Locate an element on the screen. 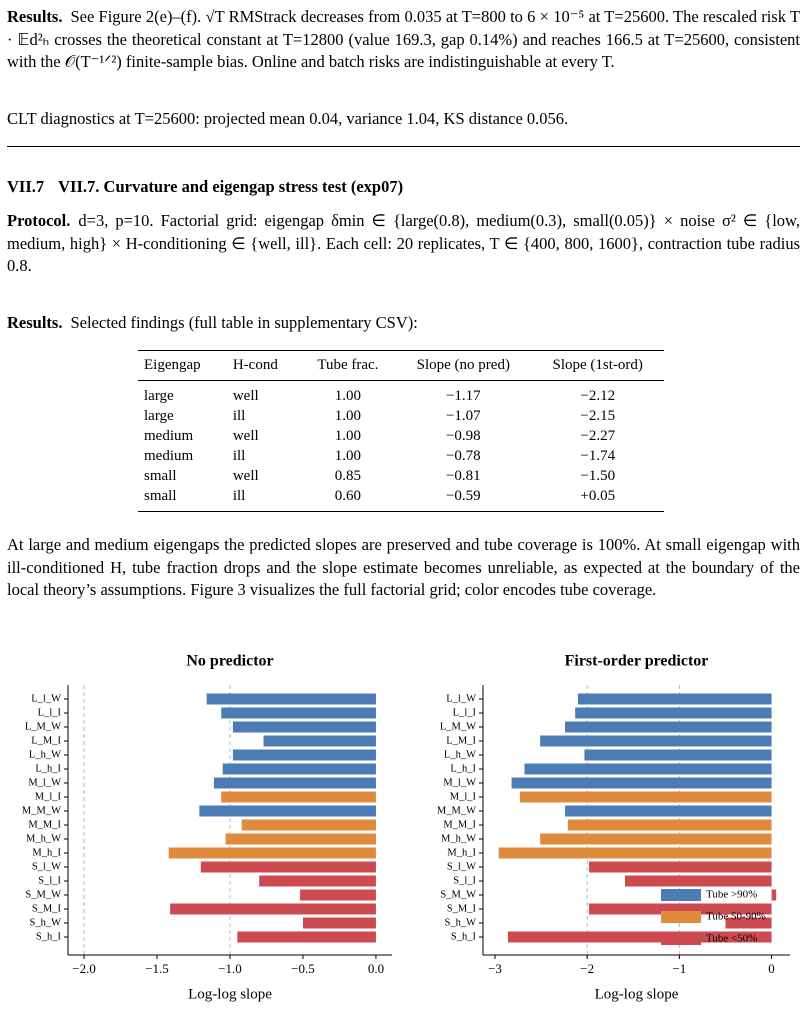  table-row: large well 1.00 −1.17 −2.12 is located at coordinates (401, 394).